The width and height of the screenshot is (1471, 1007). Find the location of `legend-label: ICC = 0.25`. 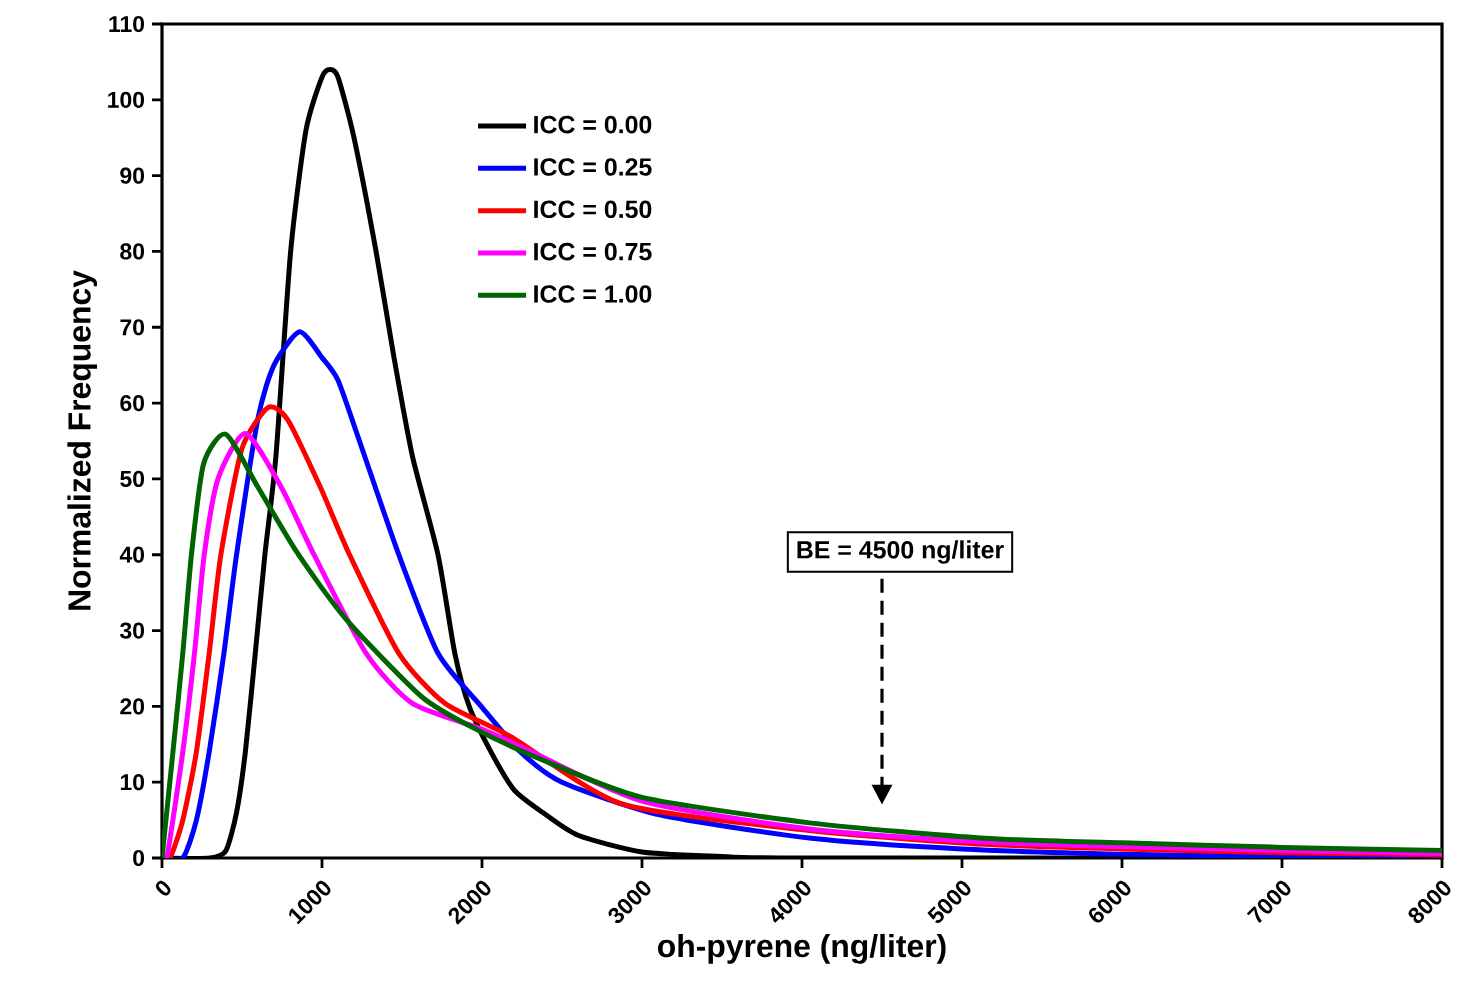

legend-label: ICC = 0.25 is located at coordinates (593, 167).